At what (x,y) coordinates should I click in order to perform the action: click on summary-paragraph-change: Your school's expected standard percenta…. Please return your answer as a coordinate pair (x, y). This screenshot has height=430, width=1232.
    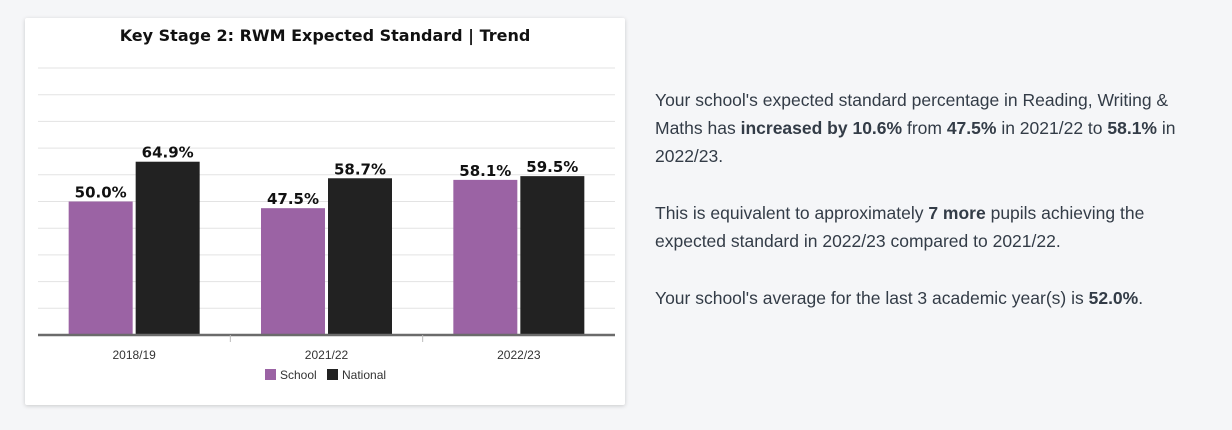
    Looking at the image, I should click on (935, 128).